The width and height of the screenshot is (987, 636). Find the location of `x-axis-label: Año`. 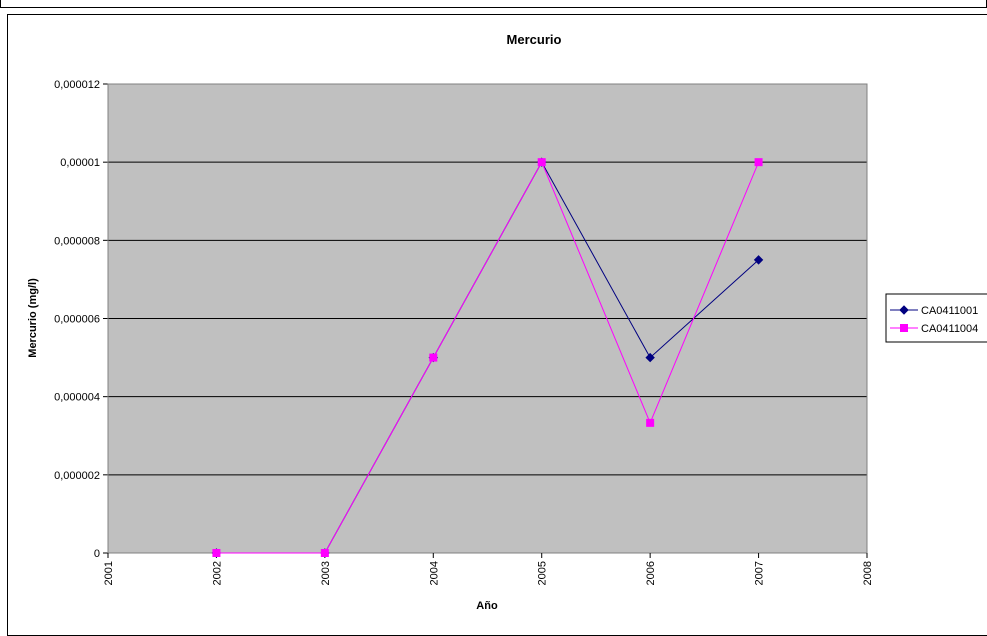

x-axis-label: Año is located at coordinates (487, 606).